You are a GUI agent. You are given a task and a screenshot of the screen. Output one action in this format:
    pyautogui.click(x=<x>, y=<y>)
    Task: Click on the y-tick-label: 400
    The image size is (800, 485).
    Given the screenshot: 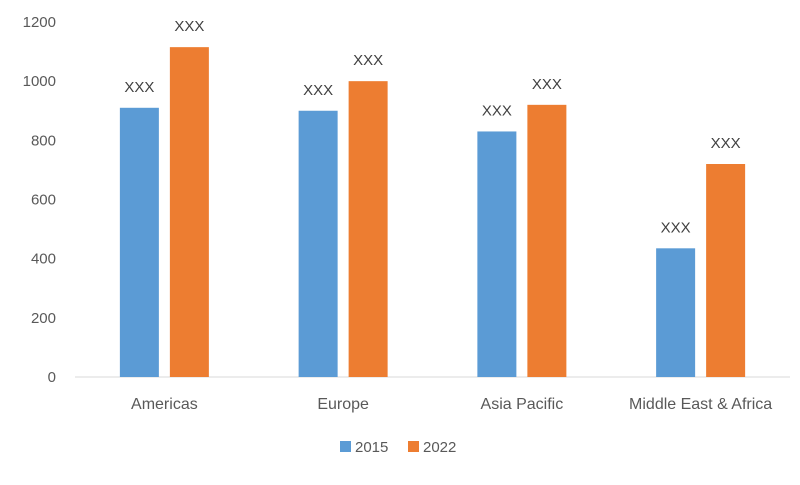 What is the action you would take?
    pyautogui.click(x=43, y=259)
    